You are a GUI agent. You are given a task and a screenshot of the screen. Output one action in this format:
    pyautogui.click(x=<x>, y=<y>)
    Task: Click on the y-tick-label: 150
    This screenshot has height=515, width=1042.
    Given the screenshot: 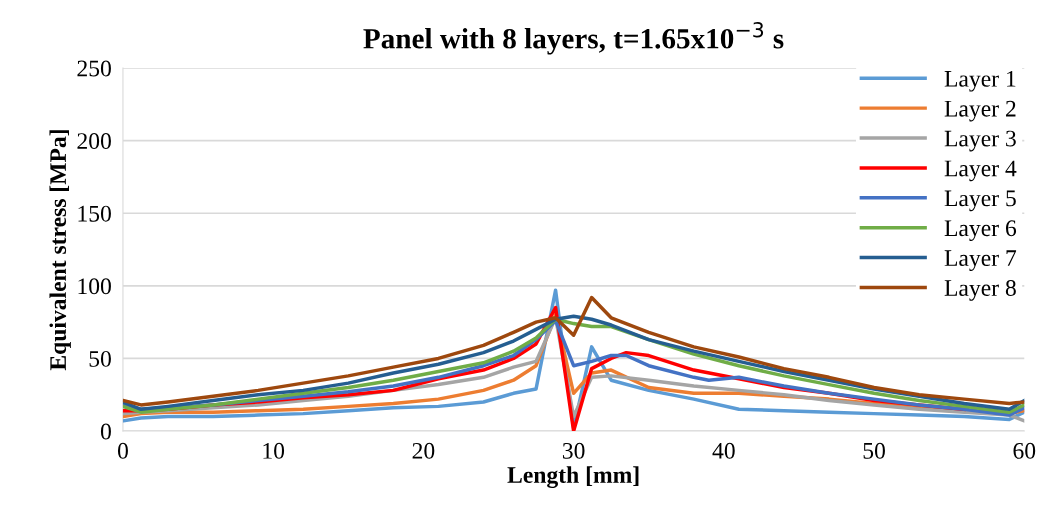 What is the action you would take?
    pyautogui.click(x=94, y=213)
    